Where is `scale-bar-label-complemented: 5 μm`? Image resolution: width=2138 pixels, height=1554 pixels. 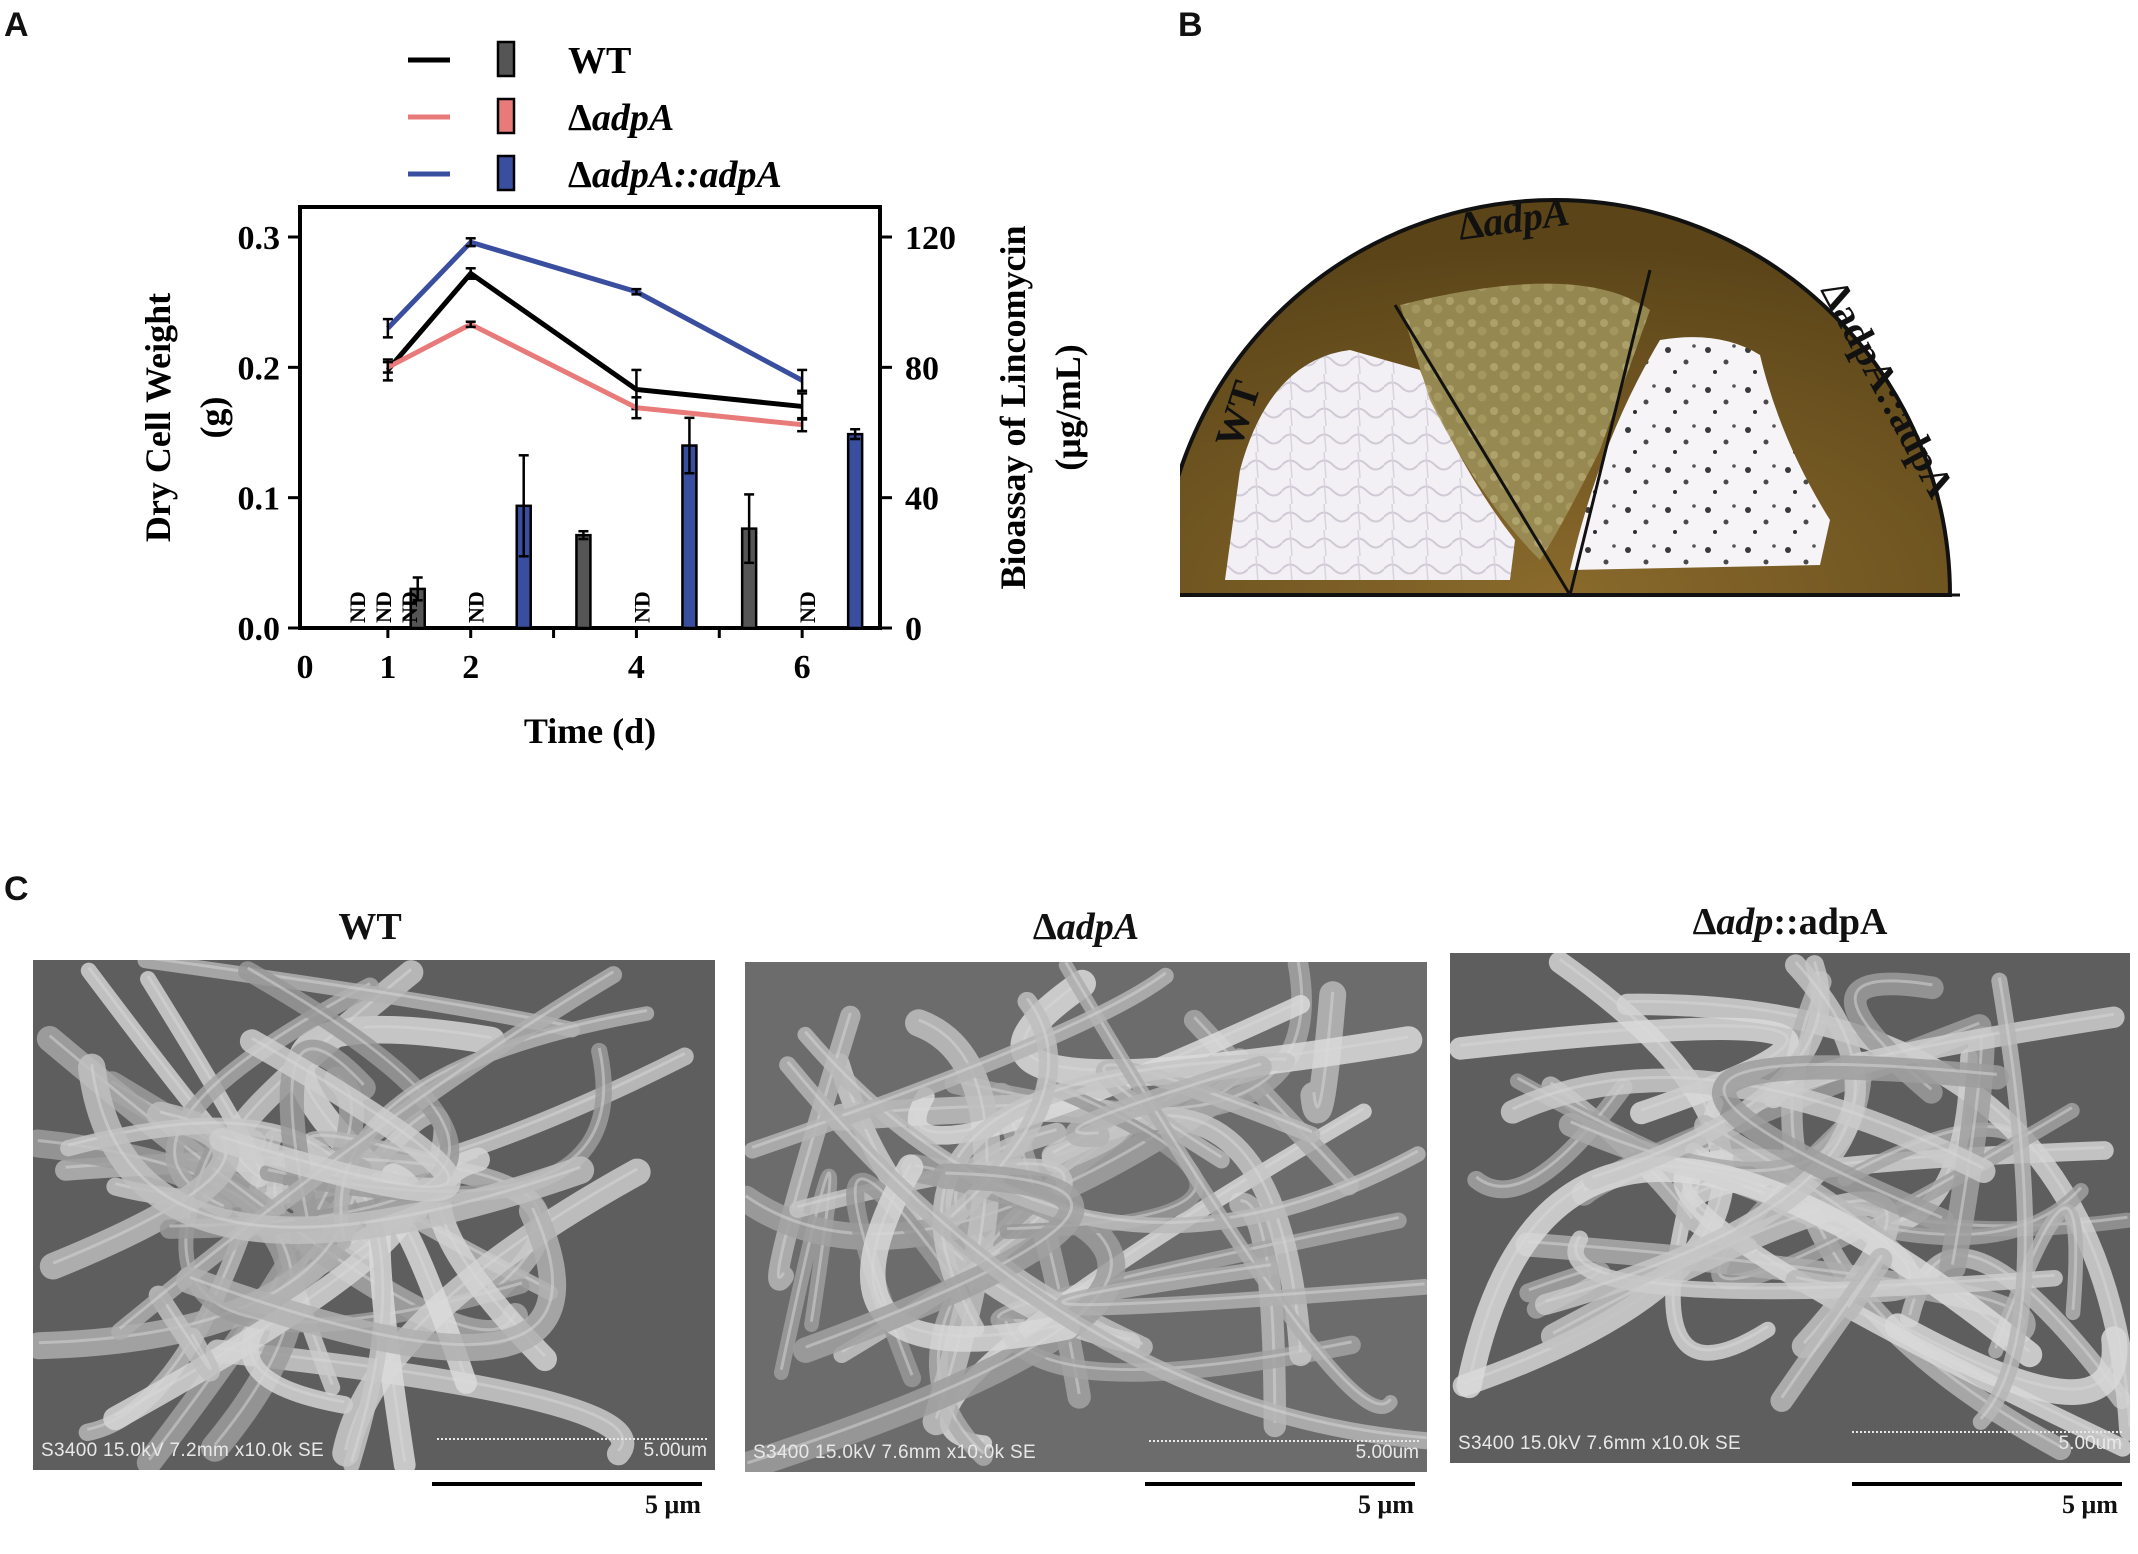 scale-bar-label-complemented: 5 μm is located at coordinates (2090, 1504).